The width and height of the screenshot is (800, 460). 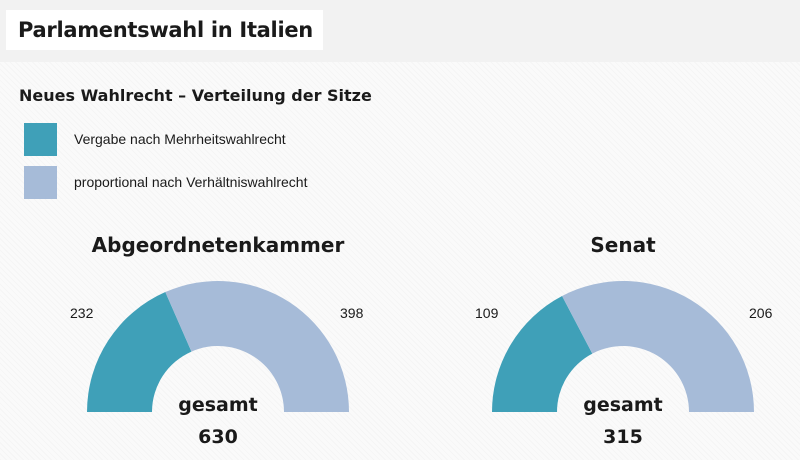 What do you see at coordinates (761, 313) in the screenshot?
I see `value-label-proportional: 206` at bounding box center [761, 313].